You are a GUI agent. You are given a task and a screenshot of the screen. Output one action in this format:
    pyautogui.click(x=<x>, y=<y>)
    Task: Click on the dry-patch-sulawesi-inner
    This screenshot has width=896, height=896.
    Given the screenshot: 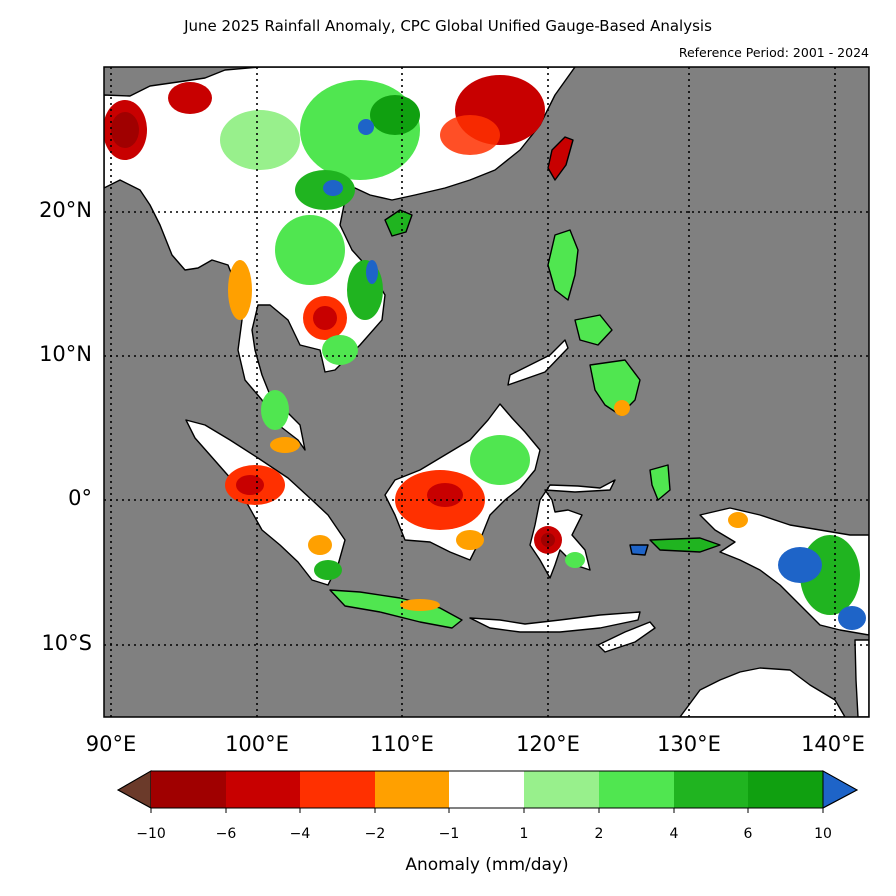 What is the action you would take?
    pyautogui.click(x=548, y=540)
    